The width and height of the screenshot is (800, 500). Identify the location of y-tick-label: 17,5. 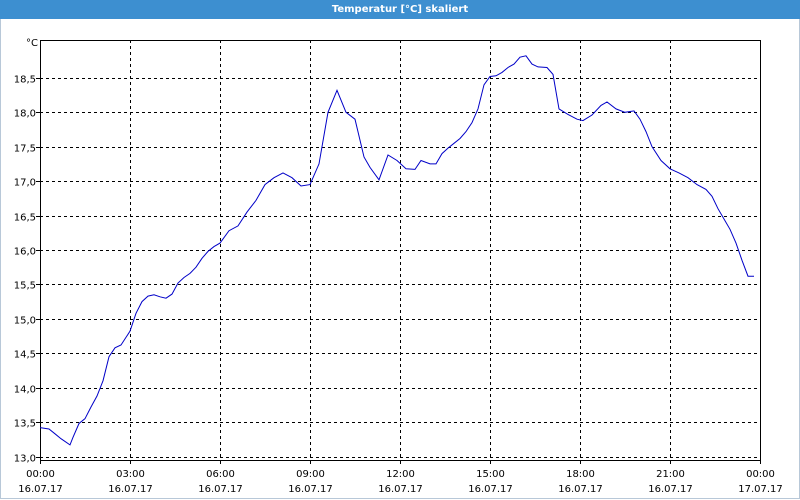
(25, 149).